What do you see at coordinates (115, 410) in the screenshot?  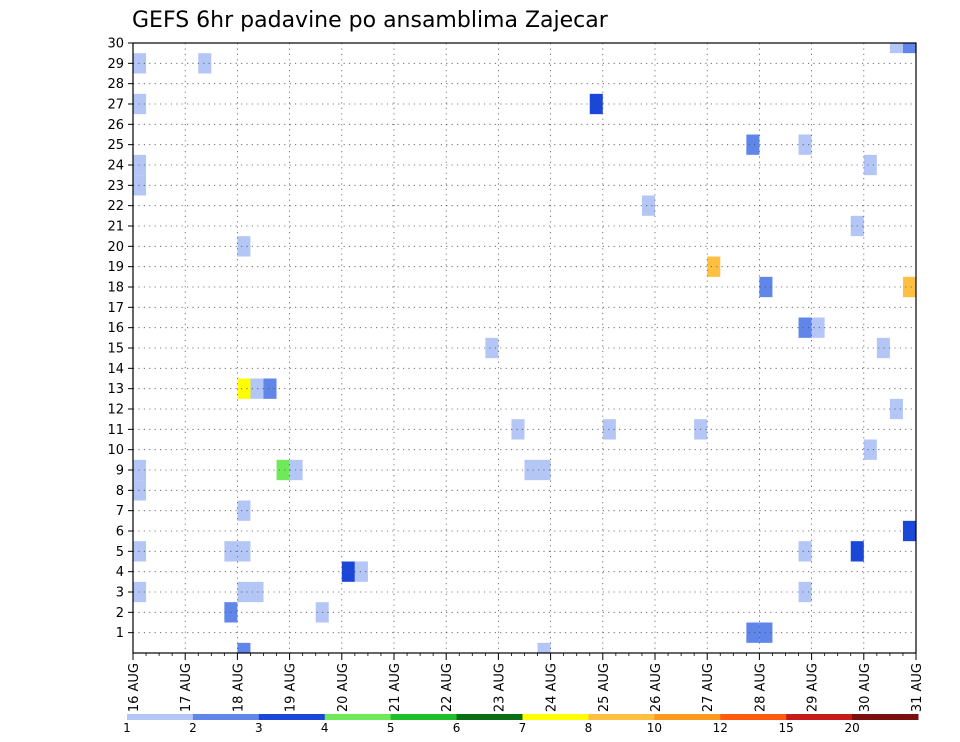 I see `y-tick-label: 12` at bounding box center [115, 410].